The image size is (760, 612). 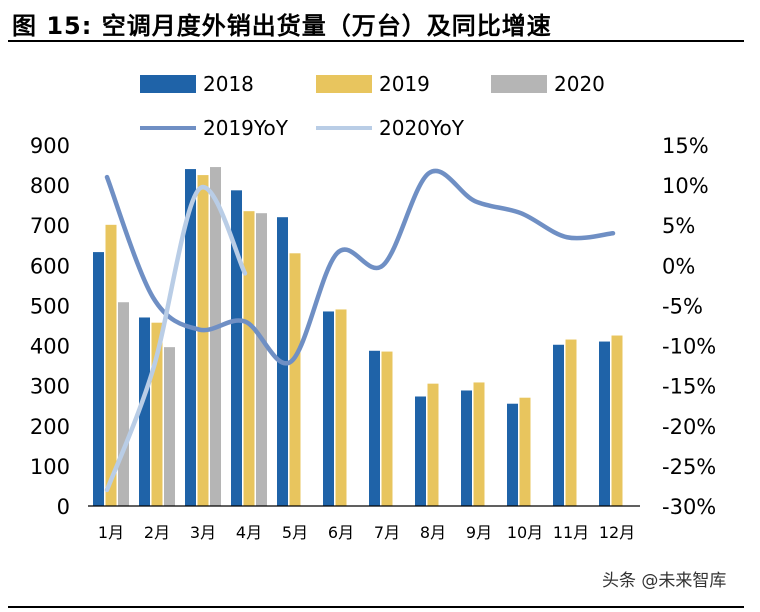 What do you see at coordinates (50, 266) in the screenshot?
I see `y-left-tick-label: 600` at bounding box center [50, 266].